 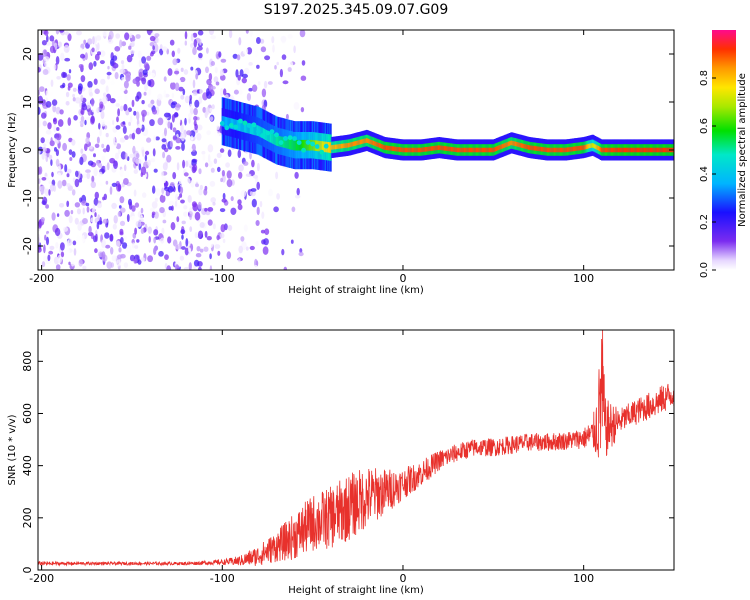 What do you see at coordinates (704, 174) in the screenshot?
I see `colorbar-tick-label: 0.4` at bounding box center [704, 174].